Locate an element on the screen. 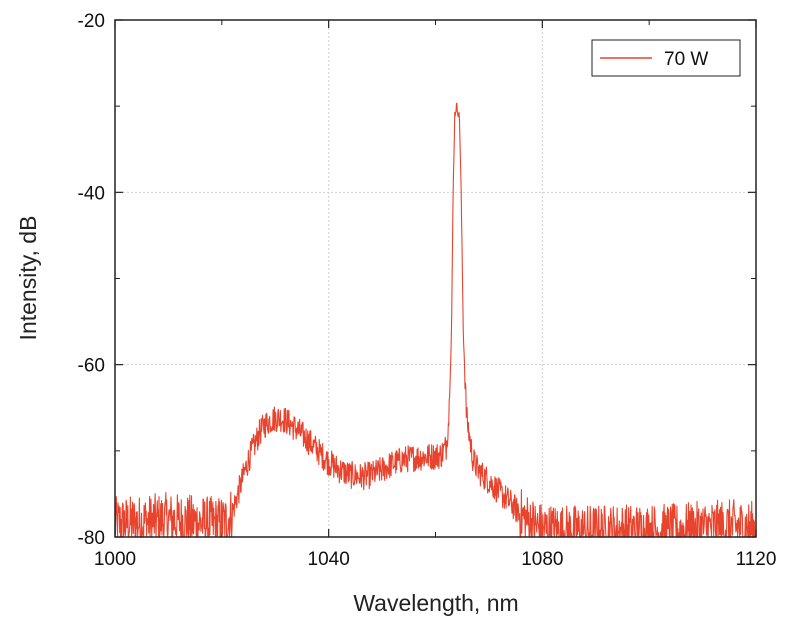 Image resolution: width=798 pixels, height=623 pixels. y-tick-labels: -20 -40 -60 -80 is located at coordinates (91, 280).